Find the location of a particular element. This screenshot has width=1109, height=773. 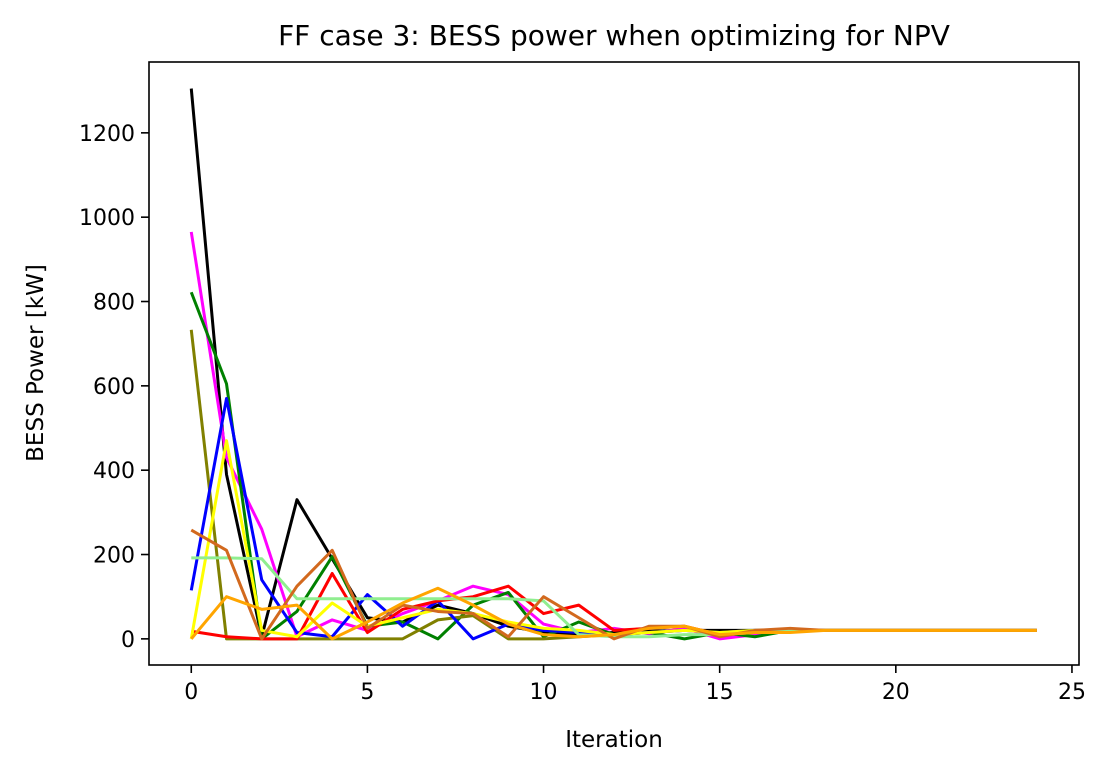

x-tick-label: 0 is located at coordinates (191, 692).